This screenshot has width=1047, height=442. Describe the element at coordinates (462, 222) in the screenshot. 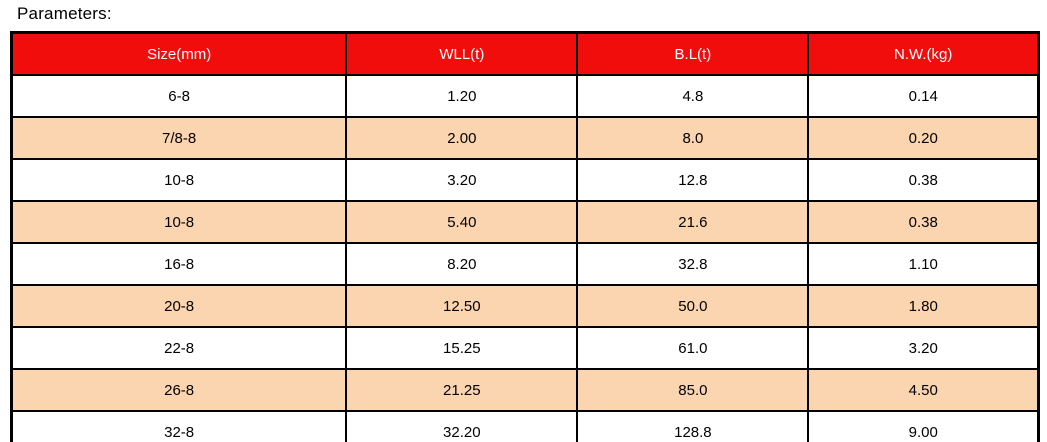

I see `table-cell: 5.40` at that location.